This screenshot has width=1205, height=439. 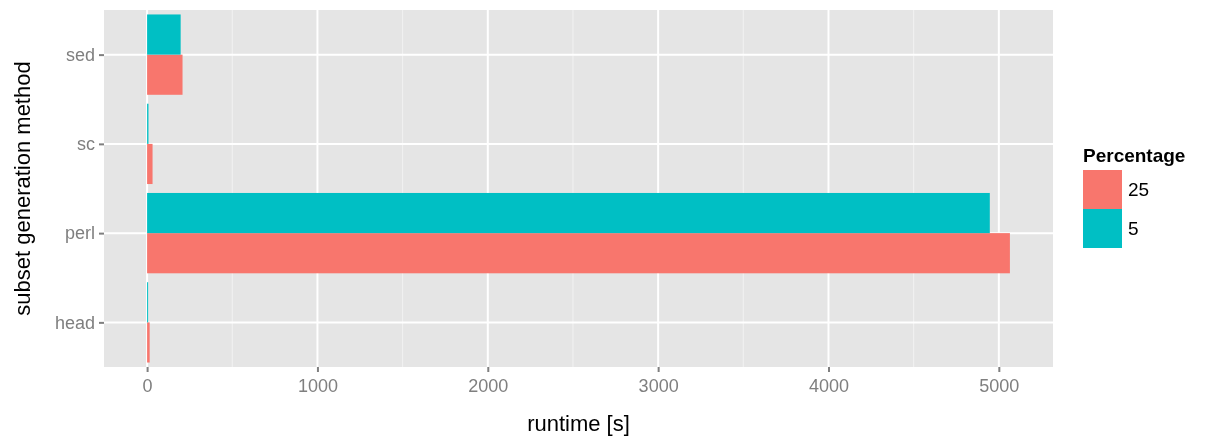 What do you see at coordinates (578, 423) in the screenshot?
I see `x-axis-title: runtime [s]` at bounding box center [578, 423].